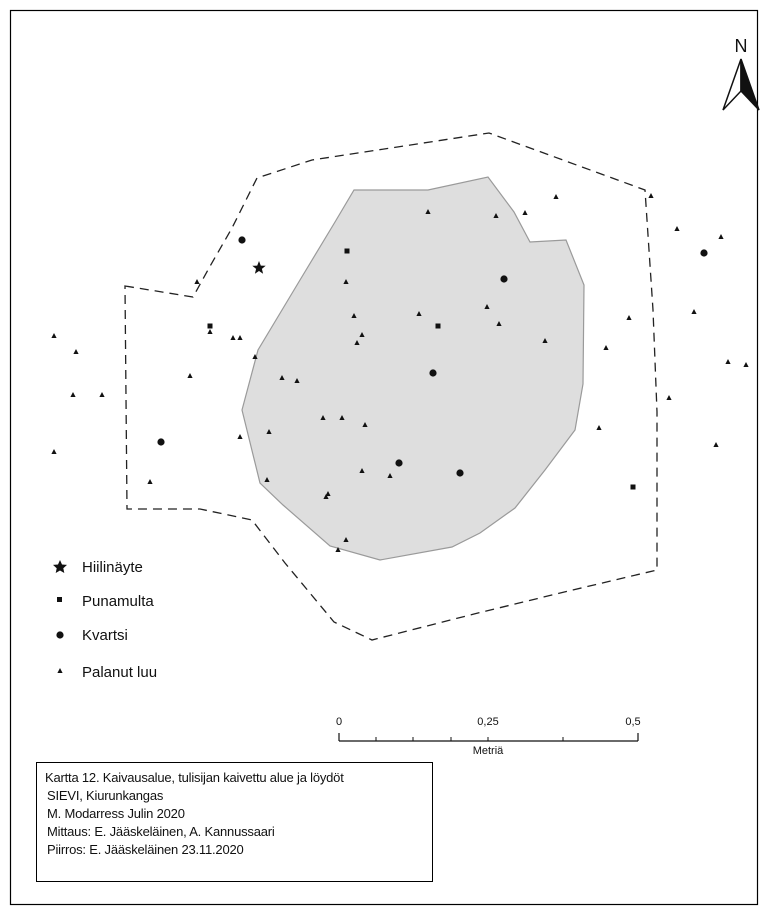 The image size is (768, 915). I want to click on north-arrow-icon, so click(741, 84).